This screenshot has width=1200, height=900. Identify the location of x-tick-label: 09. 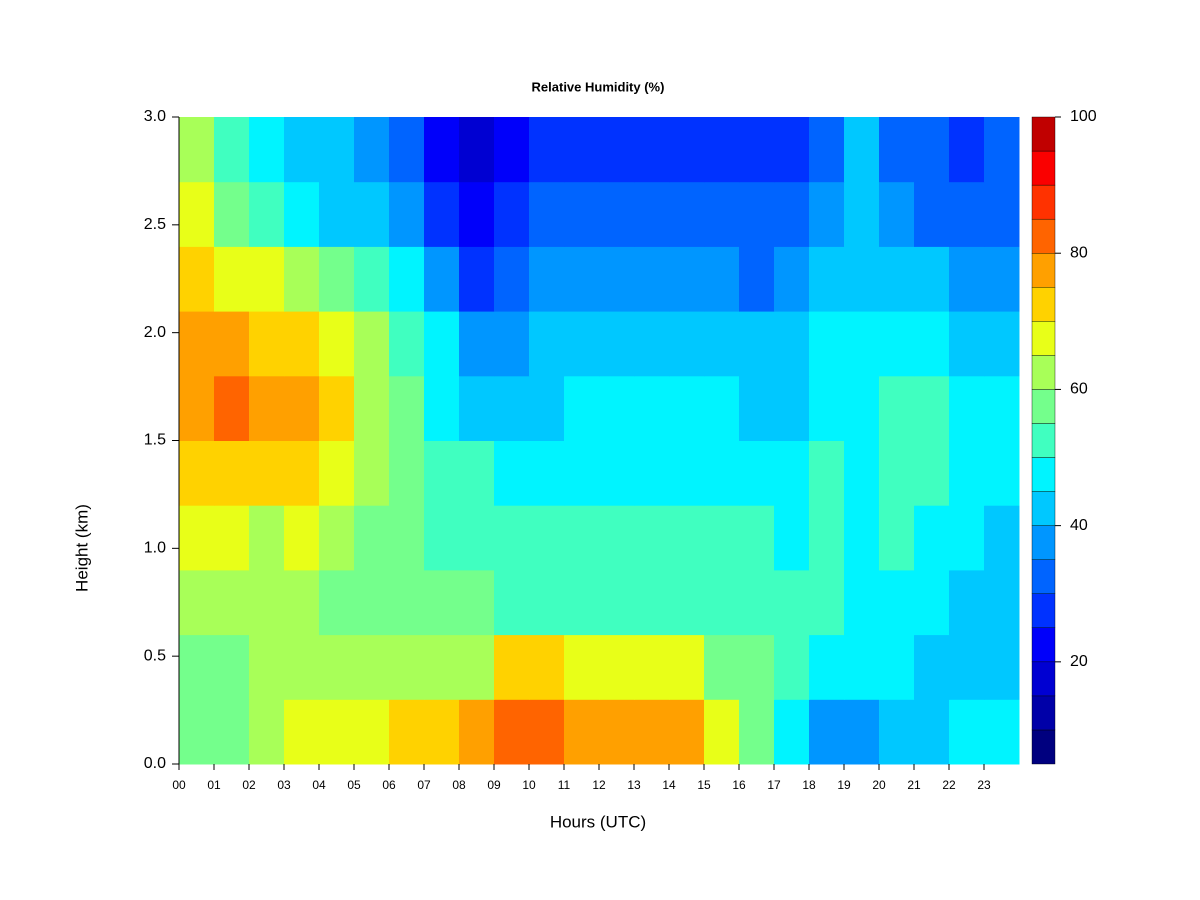
(494, 785).